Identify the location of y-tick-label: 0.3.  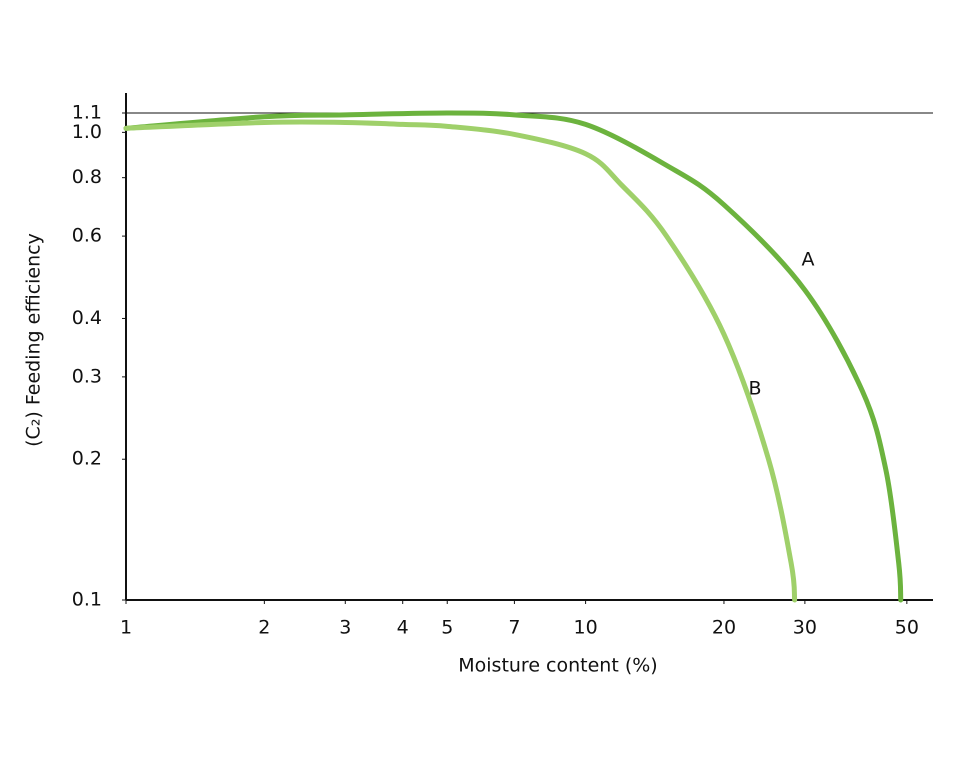
(87, 376).